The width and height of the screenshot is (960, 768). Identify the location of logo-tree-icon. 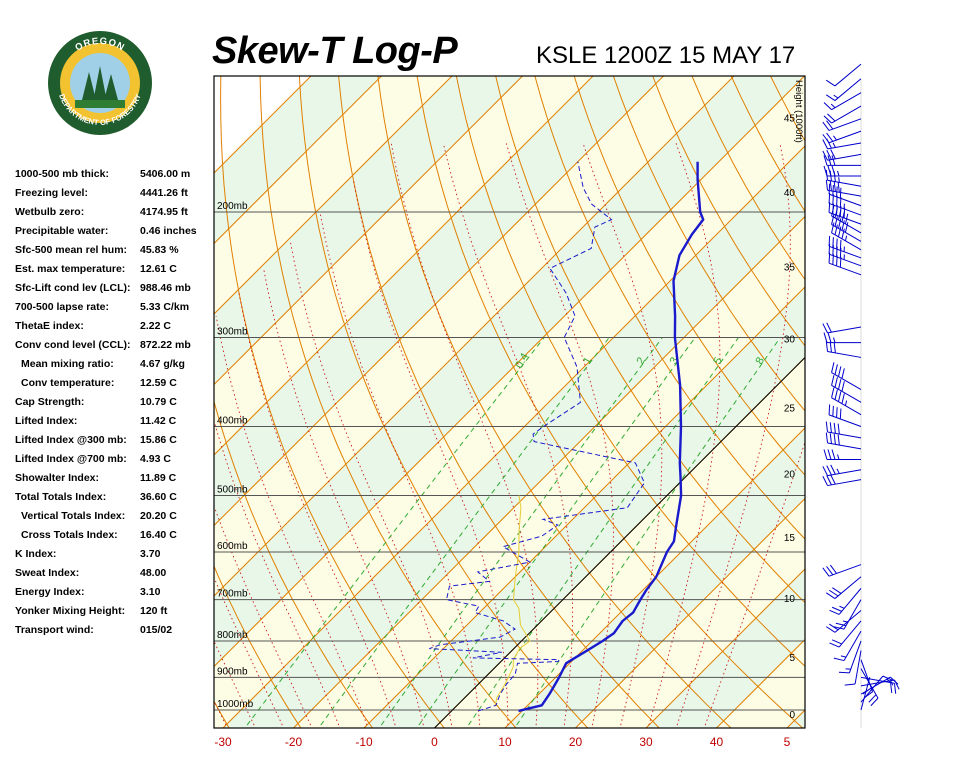
(89, 86).